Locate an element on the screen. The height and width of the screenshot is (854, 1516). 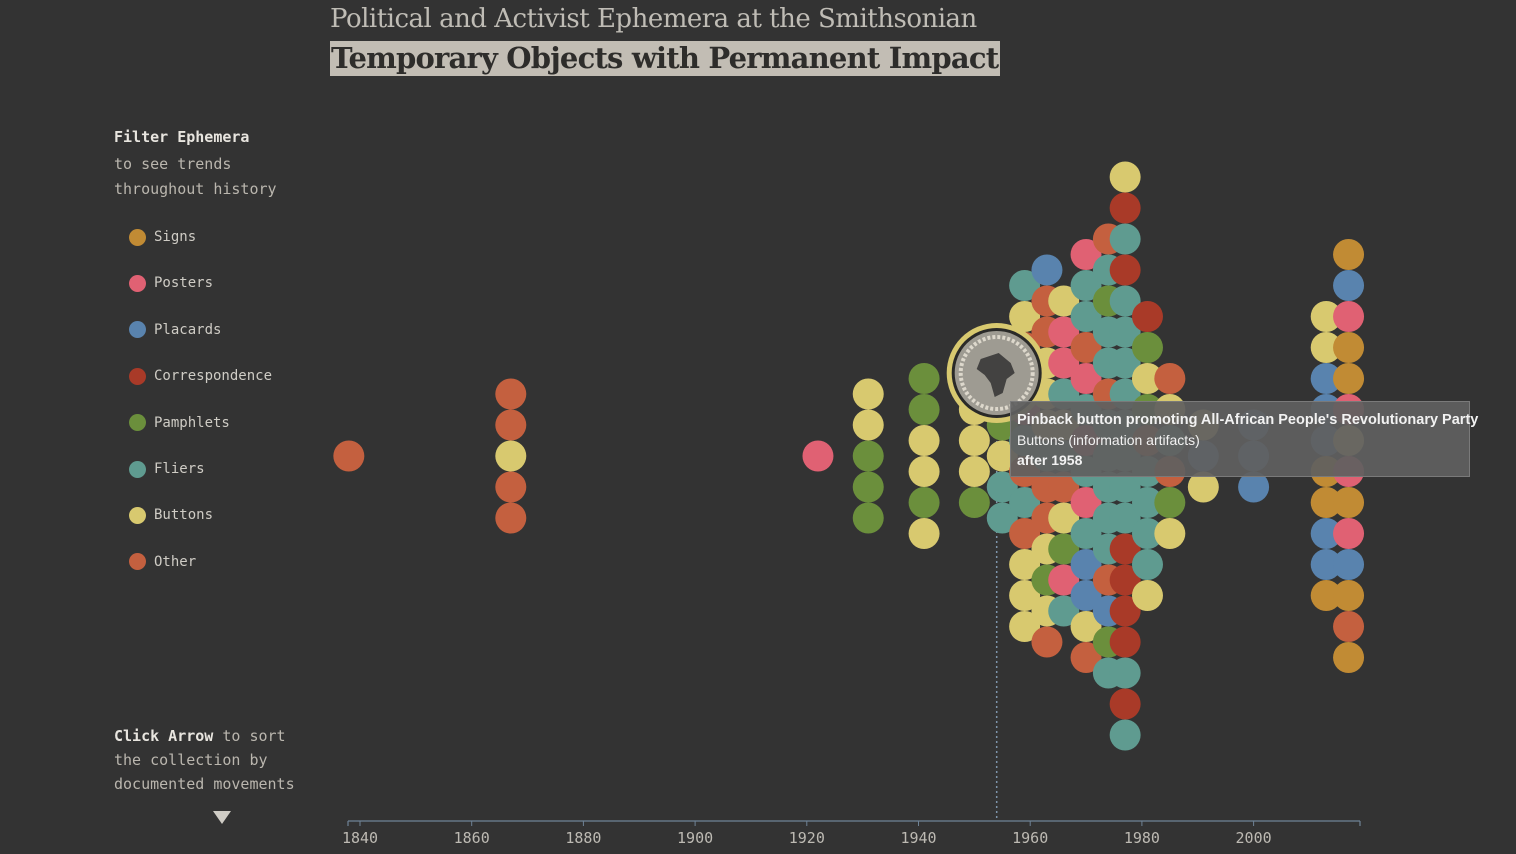
highlighted-object is located at coordinates (996, 373).